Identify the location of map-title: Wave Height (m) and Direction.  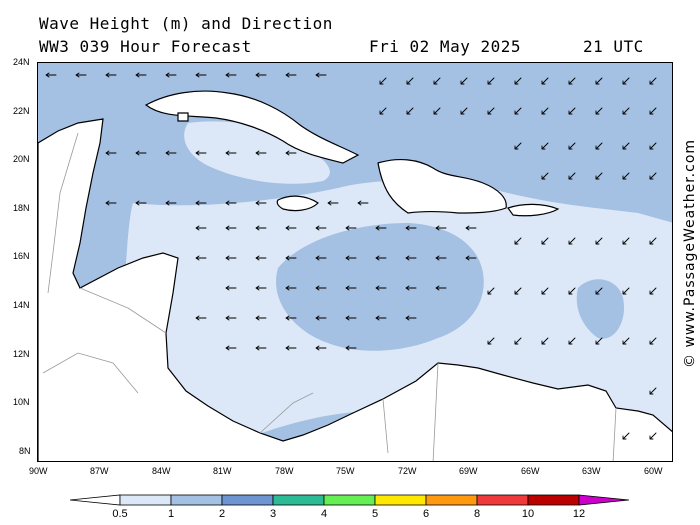
(186, 23).